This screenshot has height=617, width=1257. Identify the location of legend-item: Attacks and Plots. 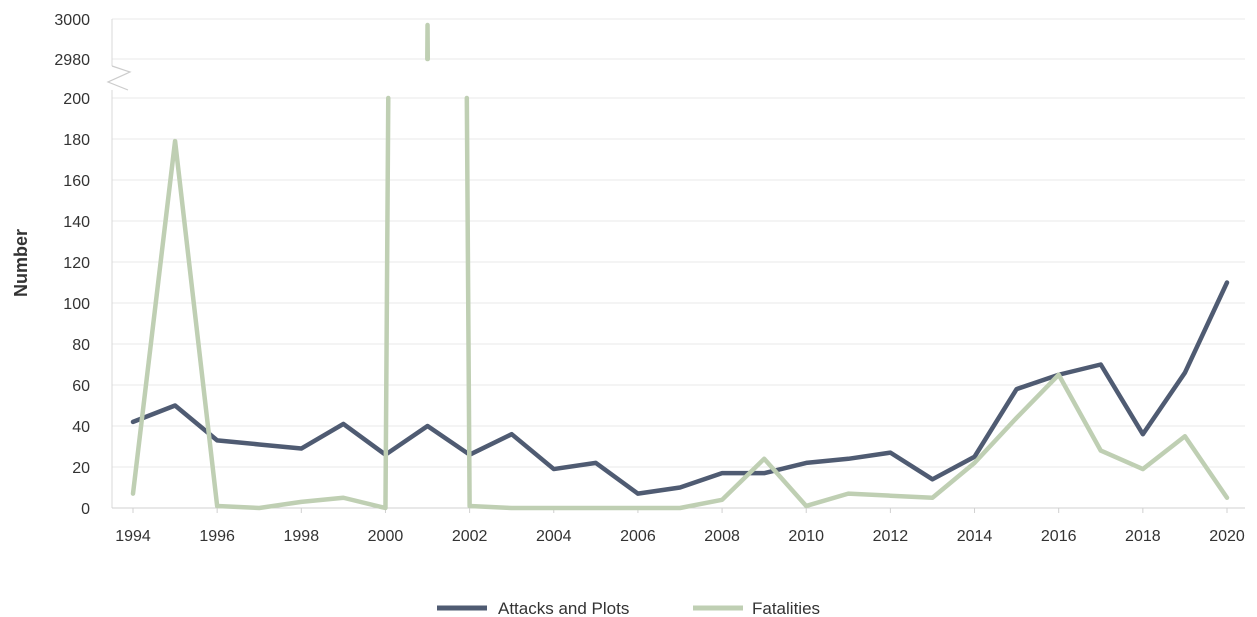
(533, 608).